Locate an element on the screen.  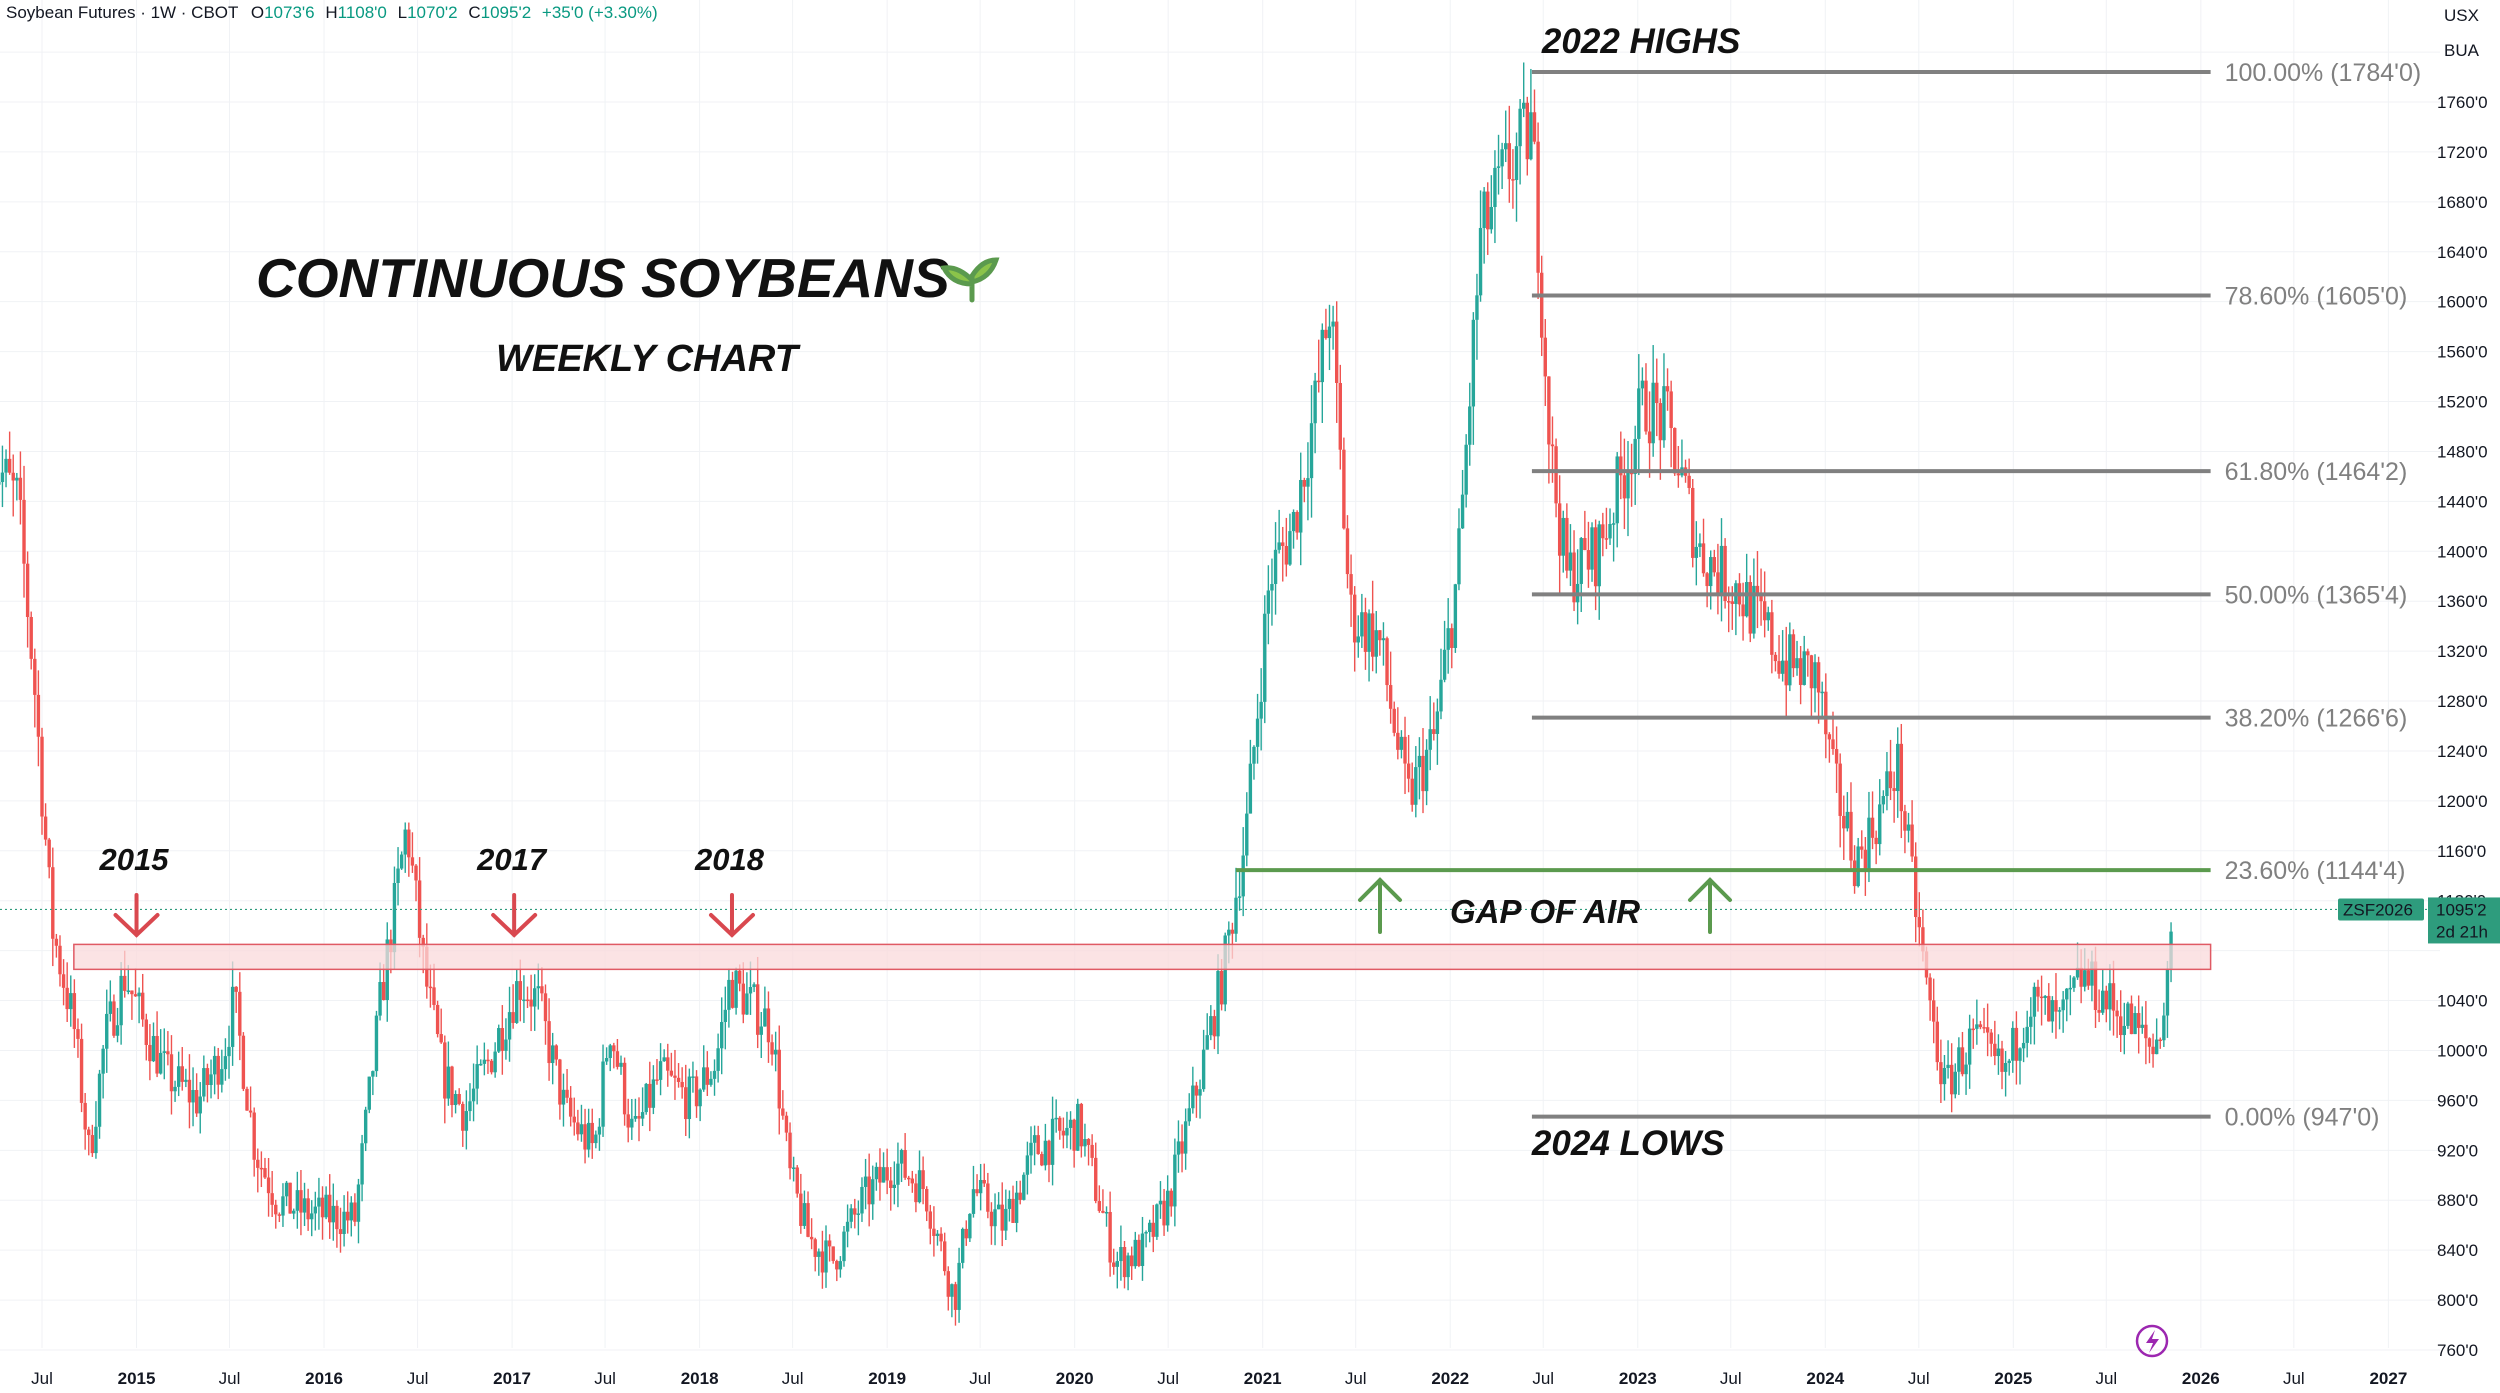
price-tick-label: 1240'0 is located at coordinates (2462, 751).